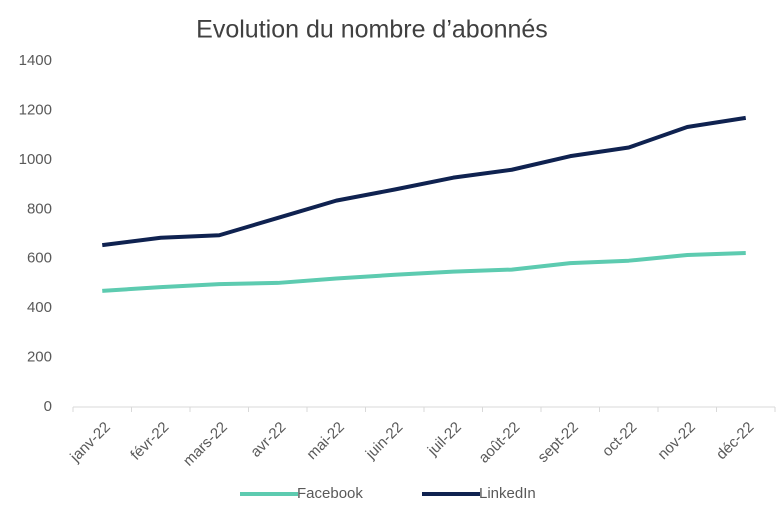  What do you see at coordinates (325, 441) in the screenshot?
I see `x-tick-label: mai-22` at bounding box center [325, 441].